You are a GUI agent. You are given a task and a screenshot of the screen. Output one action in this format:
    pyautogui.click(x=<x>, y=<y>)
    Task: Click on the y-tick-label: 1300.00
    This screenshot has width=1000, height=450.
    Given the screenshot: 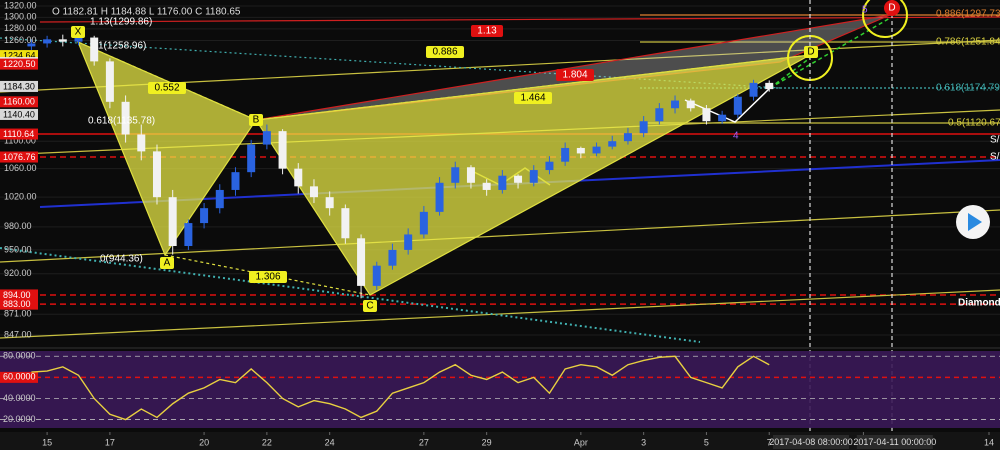 What is the action you would take?
    pyautogui.click(x=20, y=17)
    